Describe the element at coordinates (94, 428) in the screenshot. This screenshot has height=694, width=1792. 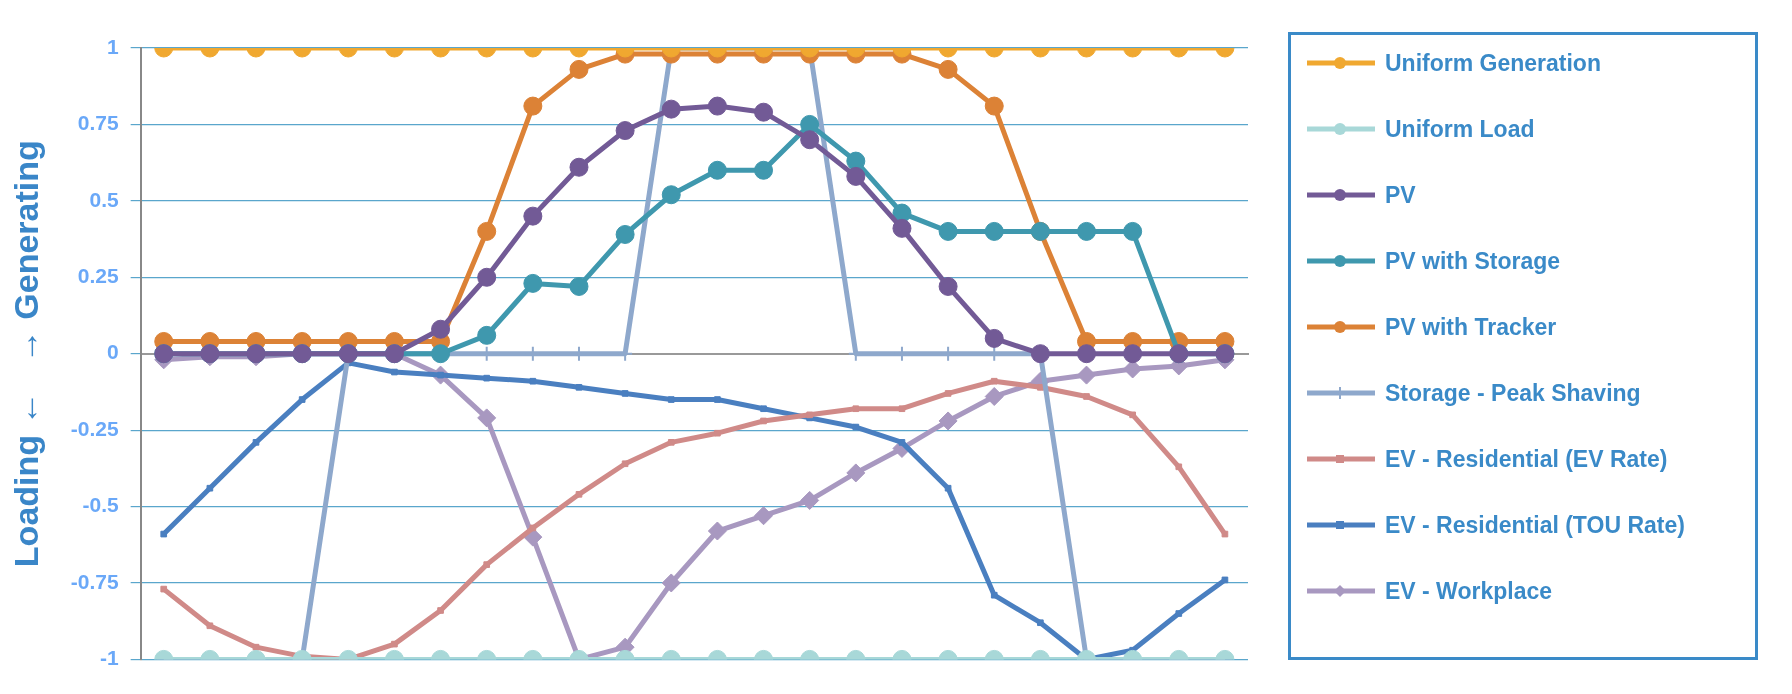
I see `y-tick-label: -0.25` at that location.